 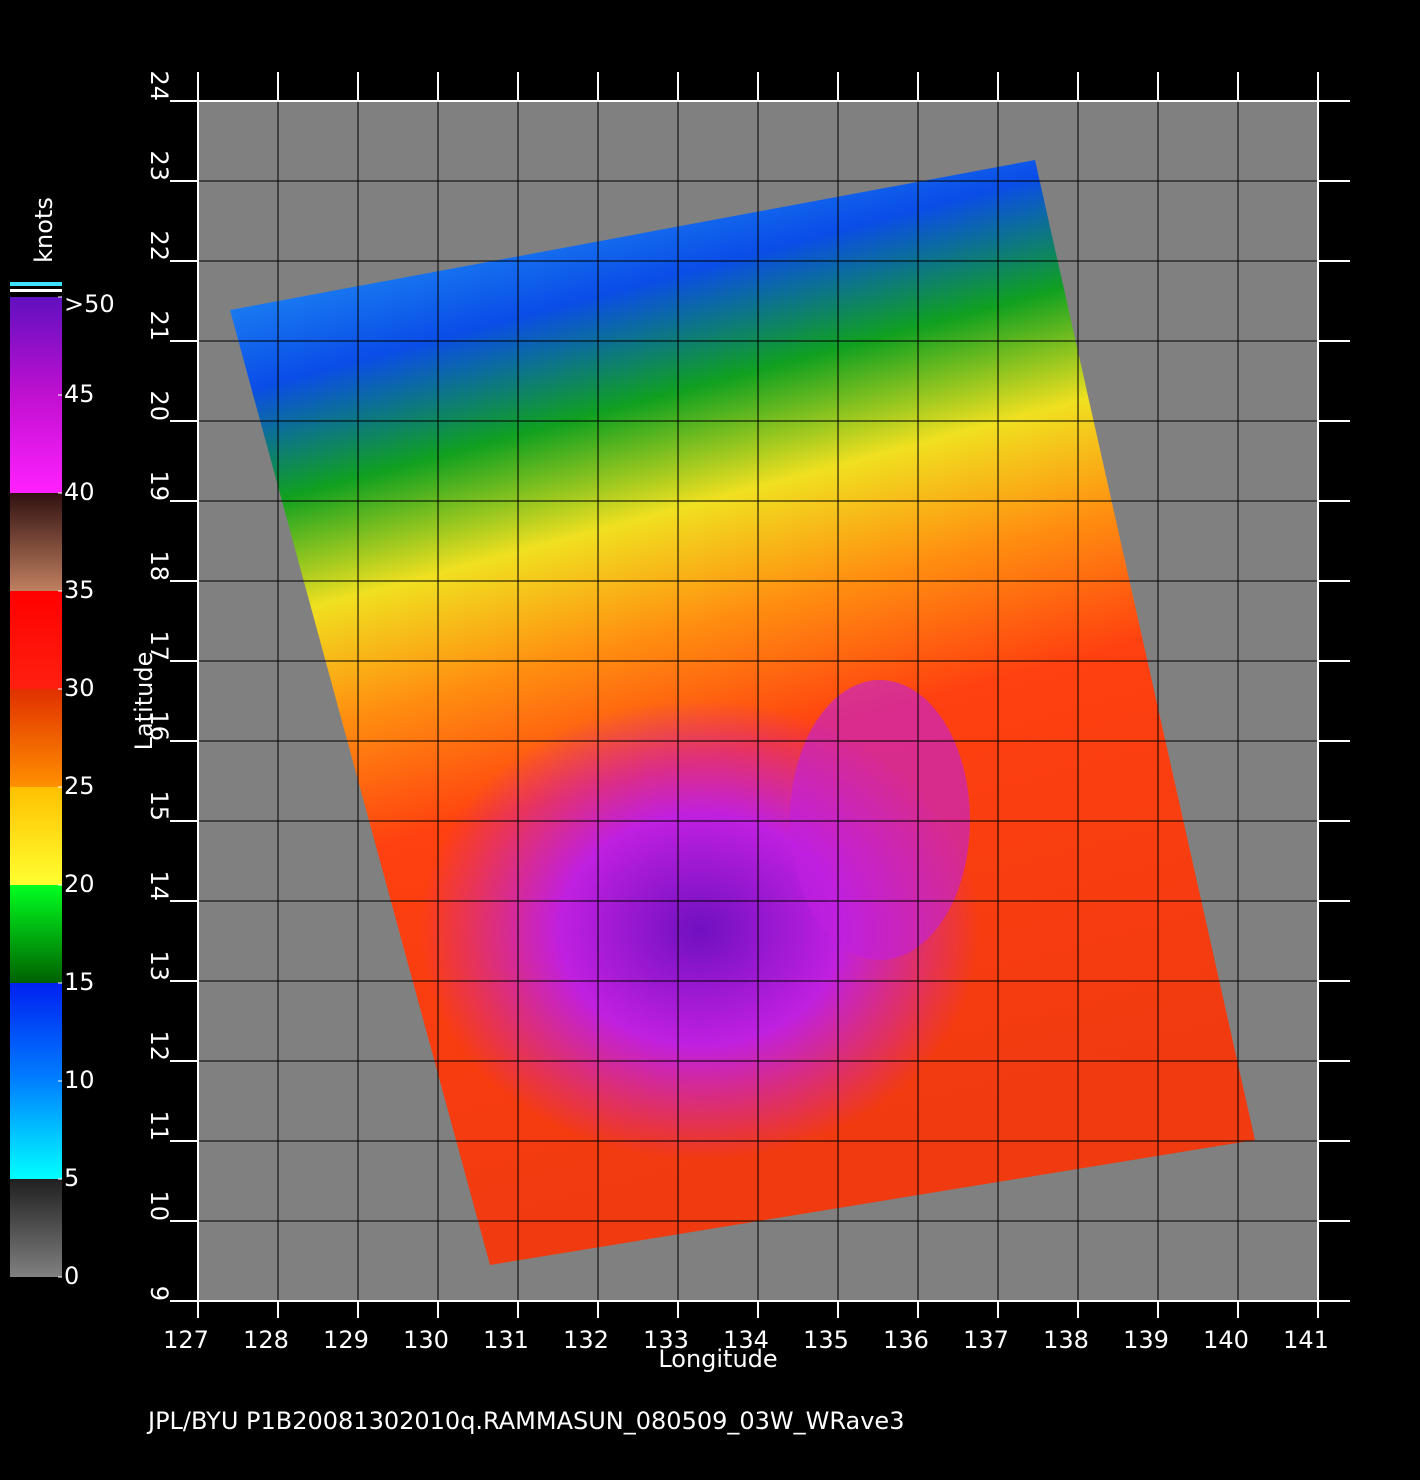 I want to click on x-tick-label: 129, so click(x=346, y=1340).